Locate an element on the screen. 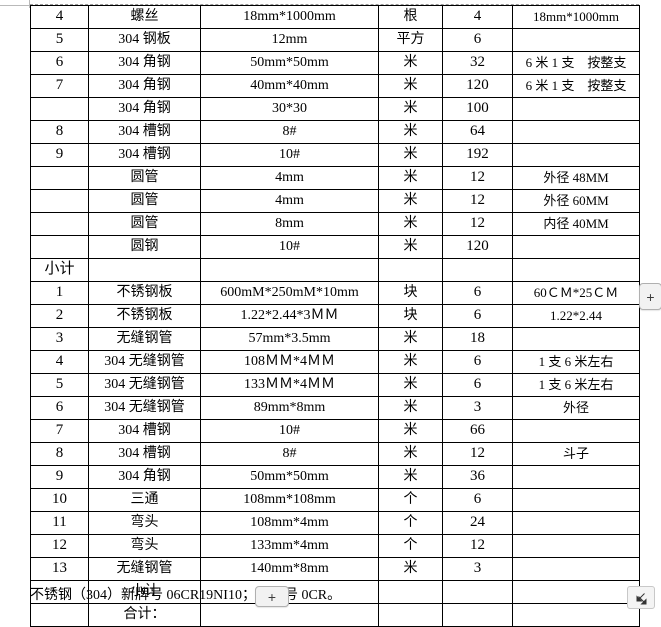 This screenshot has width=661, height=627. cell-spec: 40mm*40mm is located at coordinates (289, 86).